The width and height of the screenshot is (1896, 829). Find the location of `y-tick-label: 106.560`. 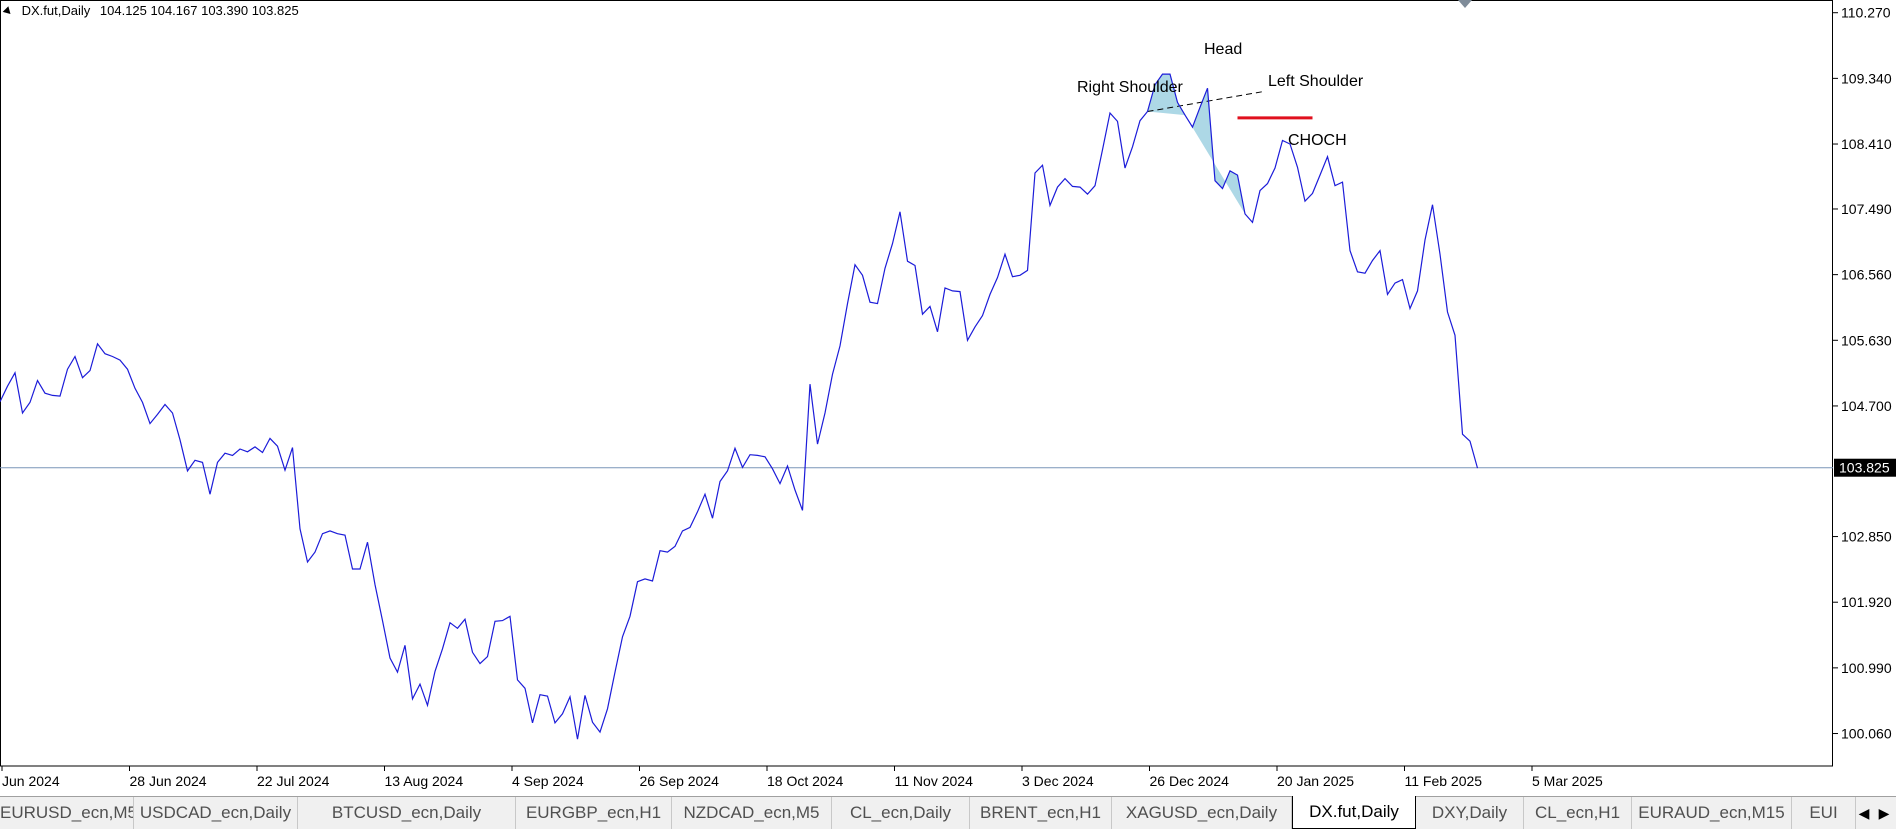

y-tick-label: 106.560 is located at coordinates (1866, 275).